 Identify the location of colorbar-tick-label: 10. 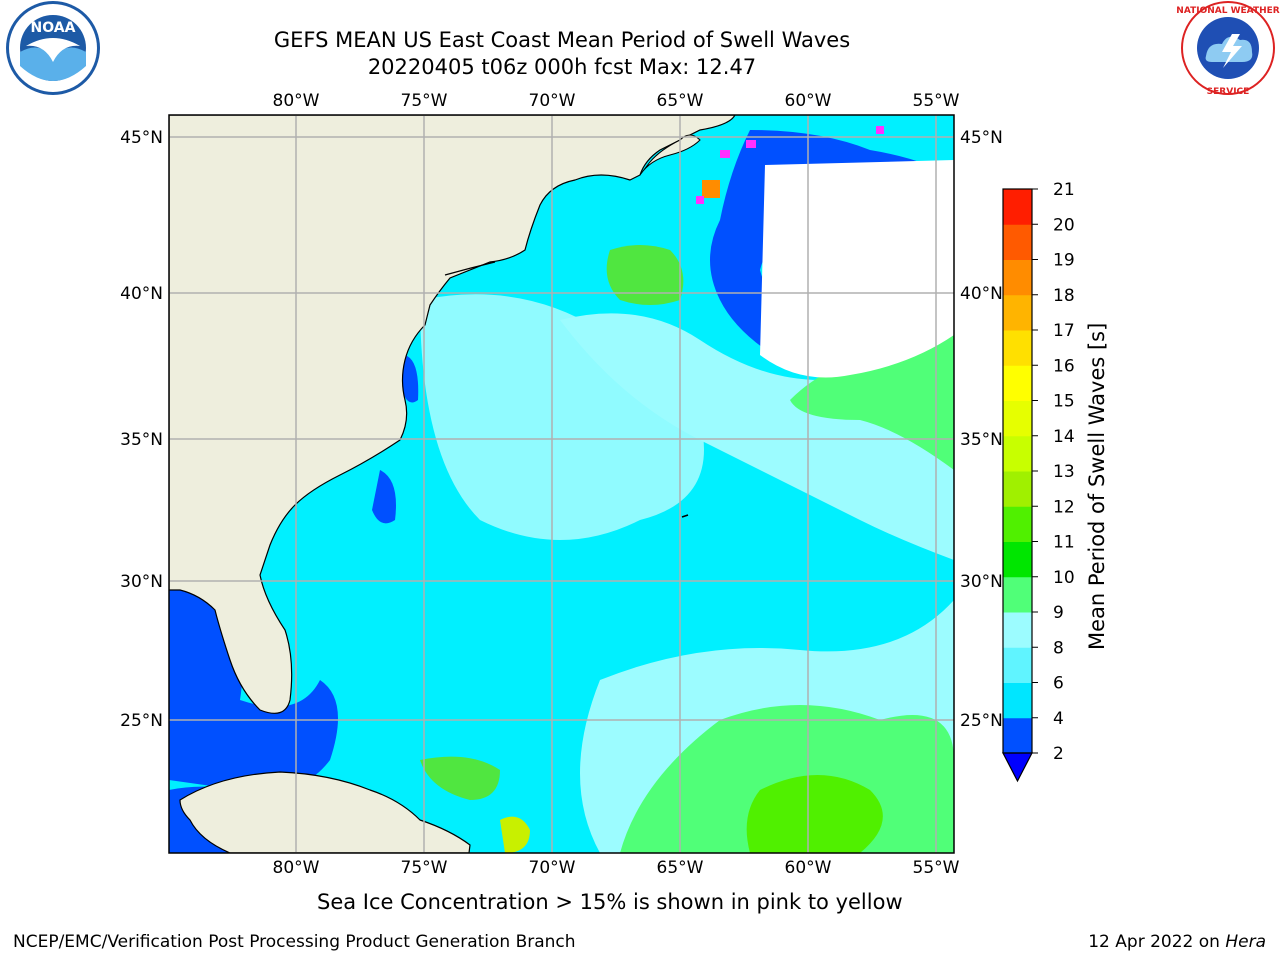
(1064, 578).